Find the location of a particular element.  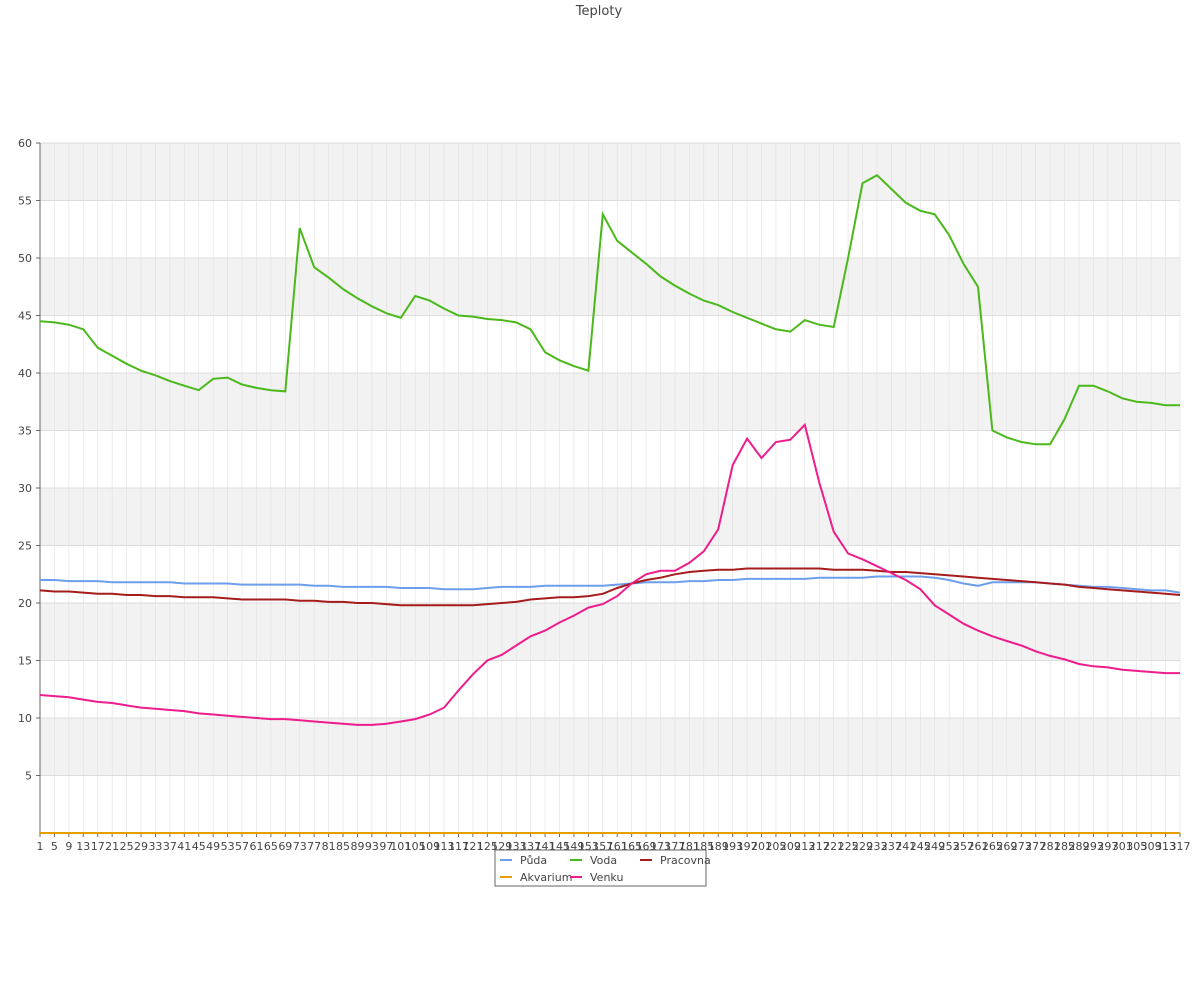

y-tick-label: 5 is located at coordinates (28, 776).